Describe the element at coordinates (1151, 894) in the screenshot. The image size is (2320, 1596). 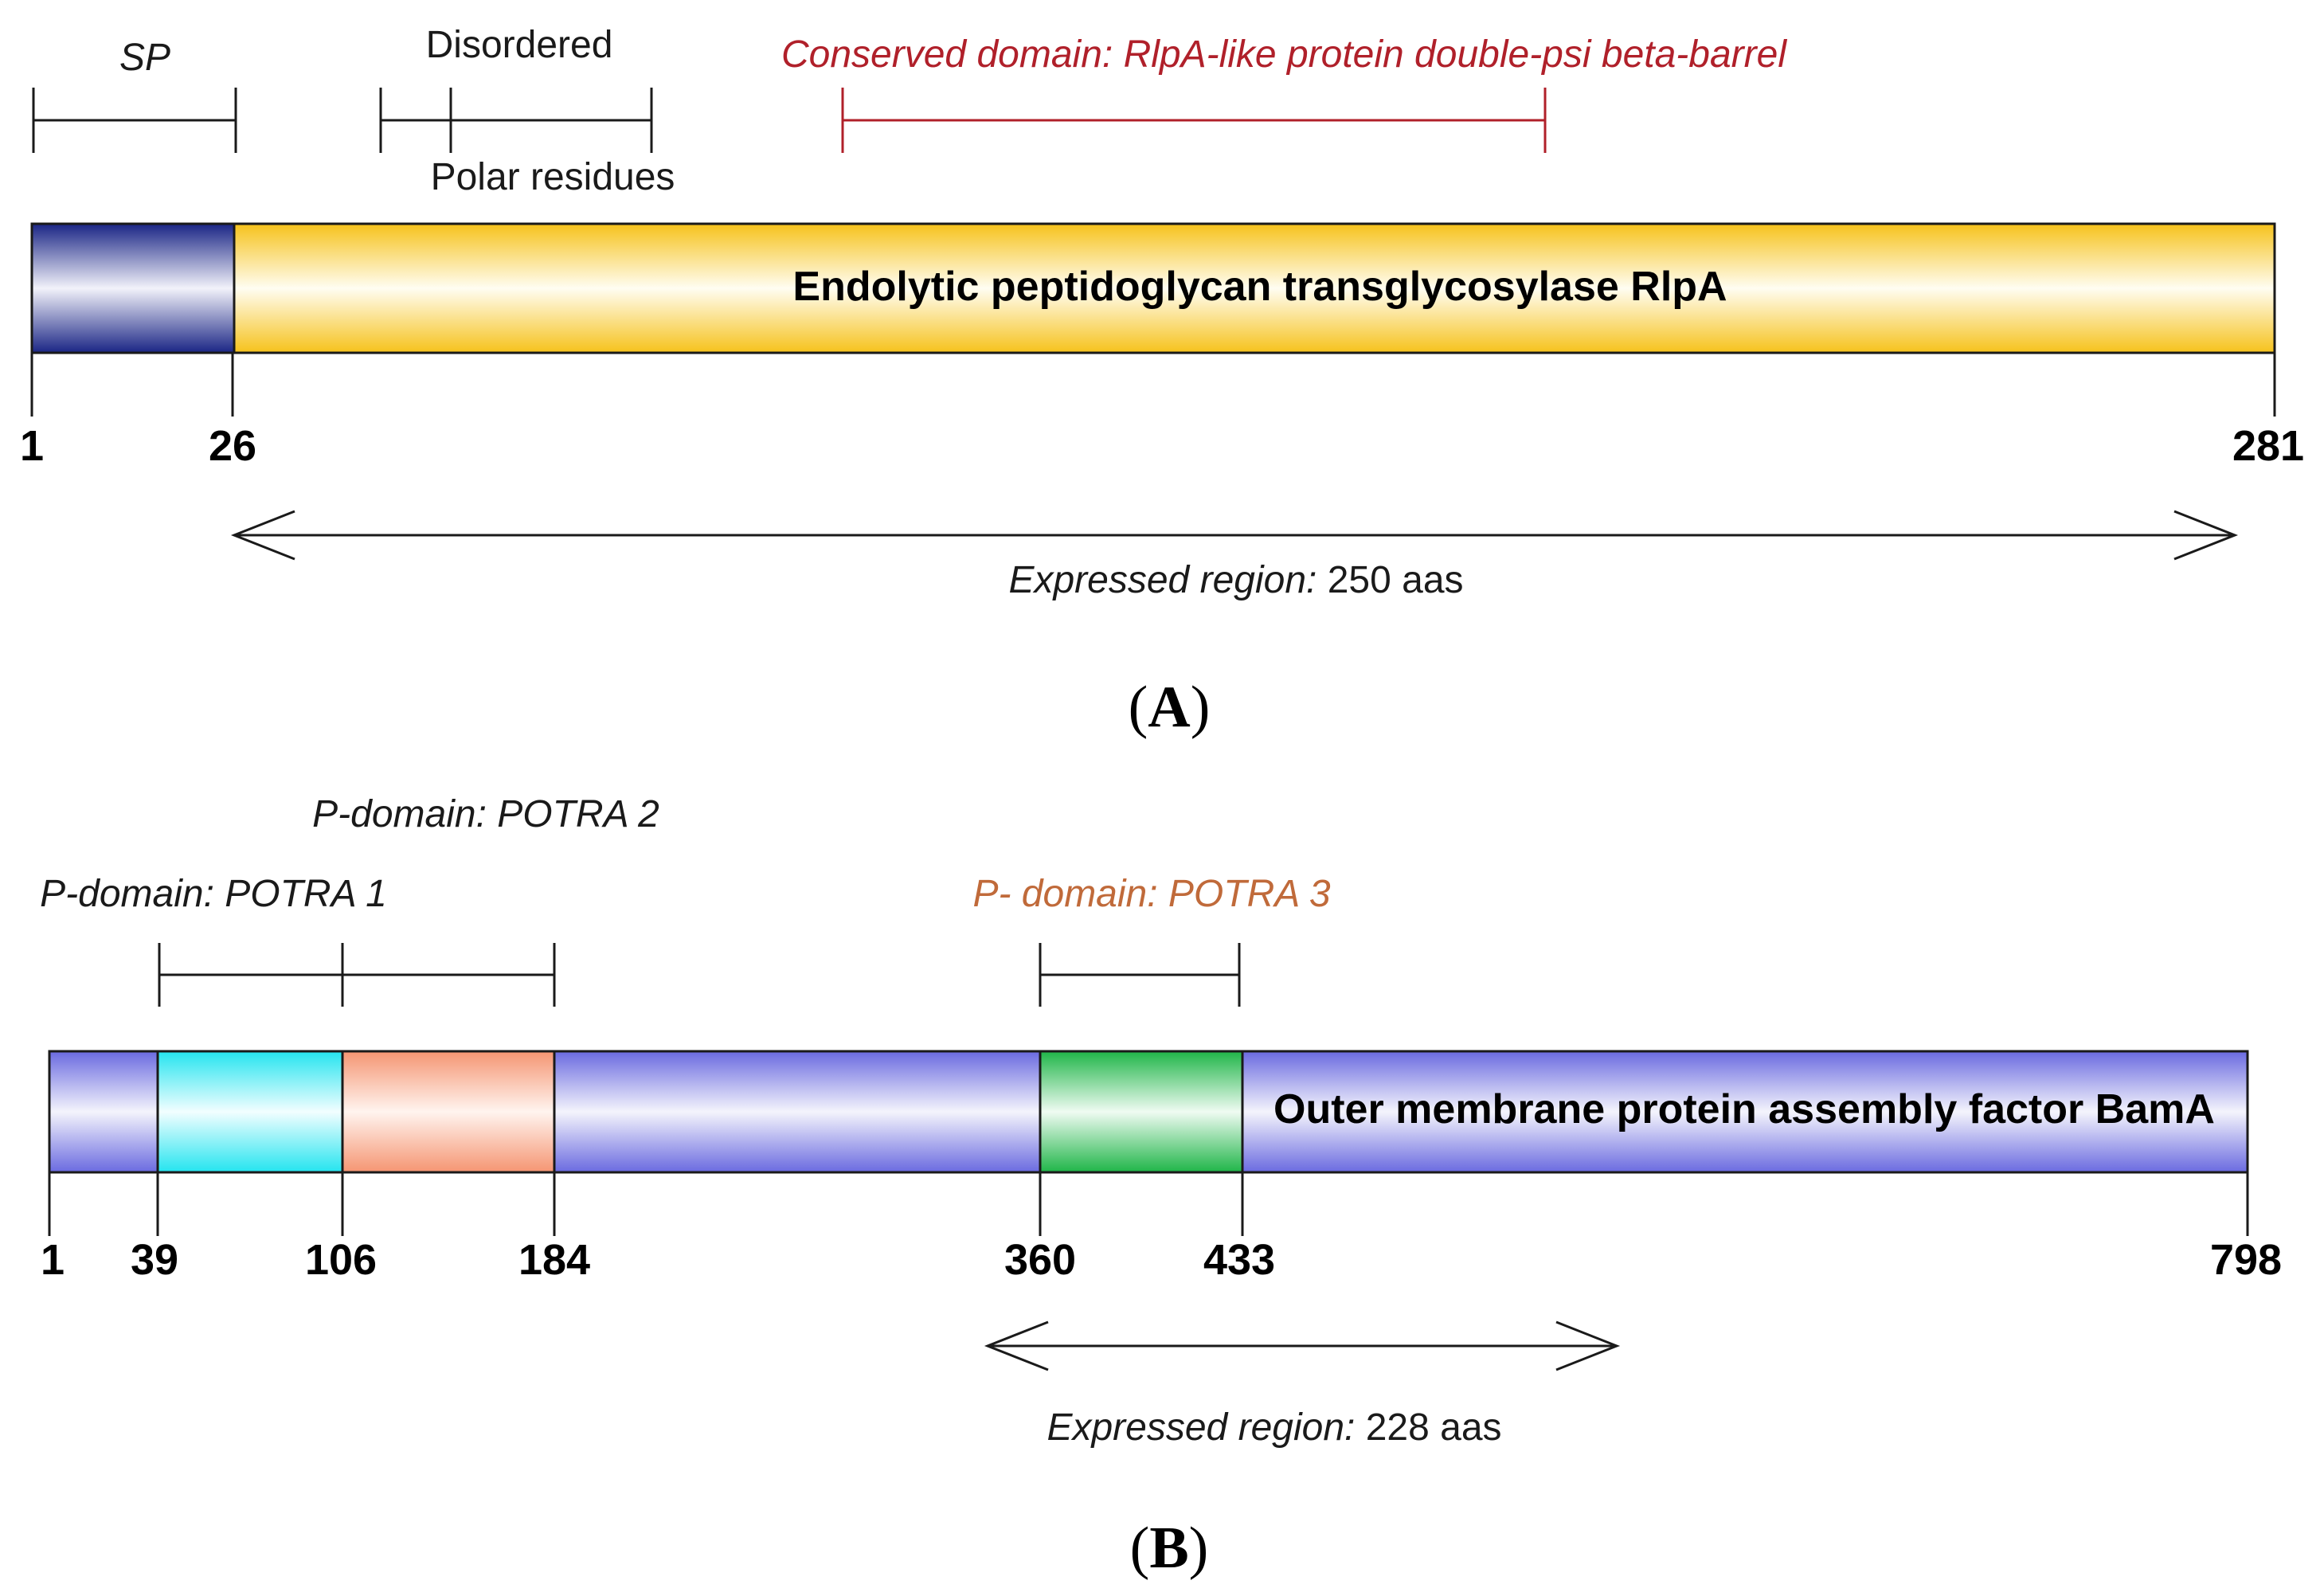
I see `potra3-label: P- domain: POTRA 3` at that location.